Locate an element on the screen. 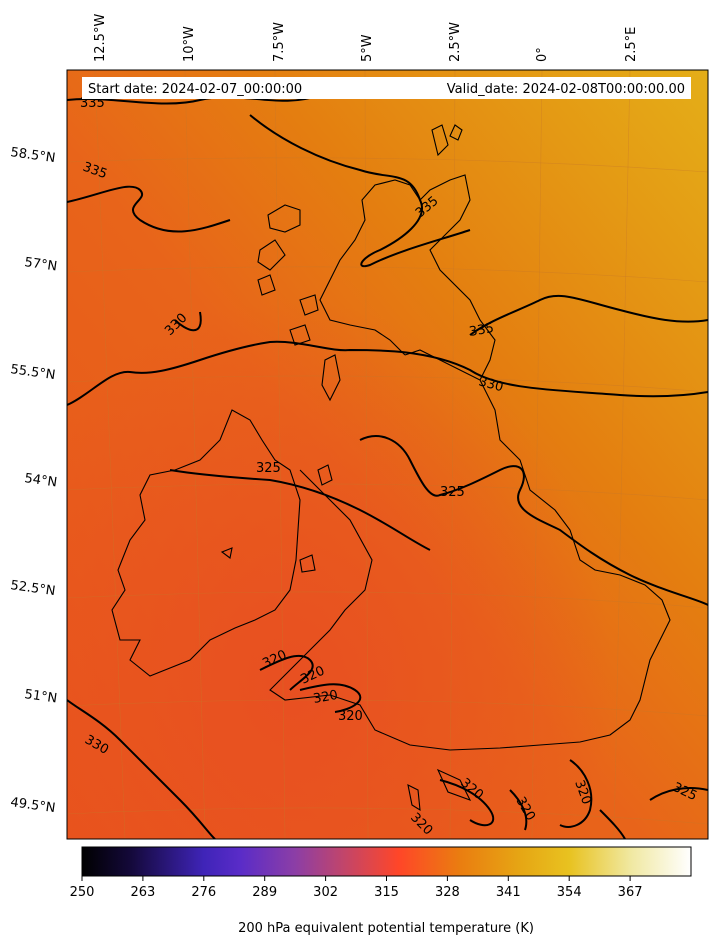 The height and width of the screenshot is (949, 716). lon-label: 2.5°E is located at coordinates (631, 44).